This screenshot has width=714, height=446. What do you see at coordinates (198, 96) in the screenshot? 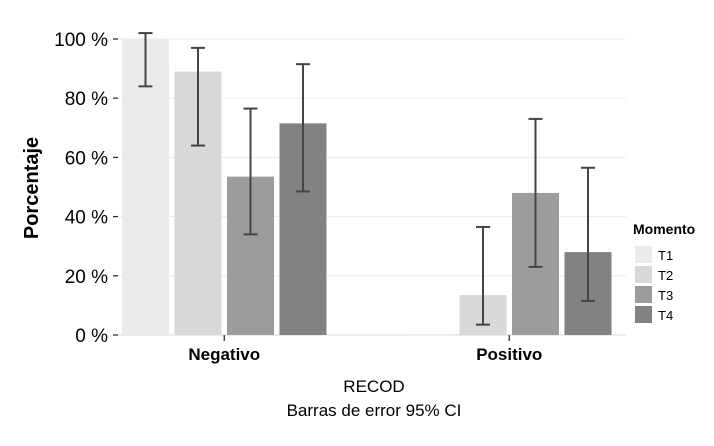
I see `error-bar-t2-negativo` at bounding box center [198, 96].